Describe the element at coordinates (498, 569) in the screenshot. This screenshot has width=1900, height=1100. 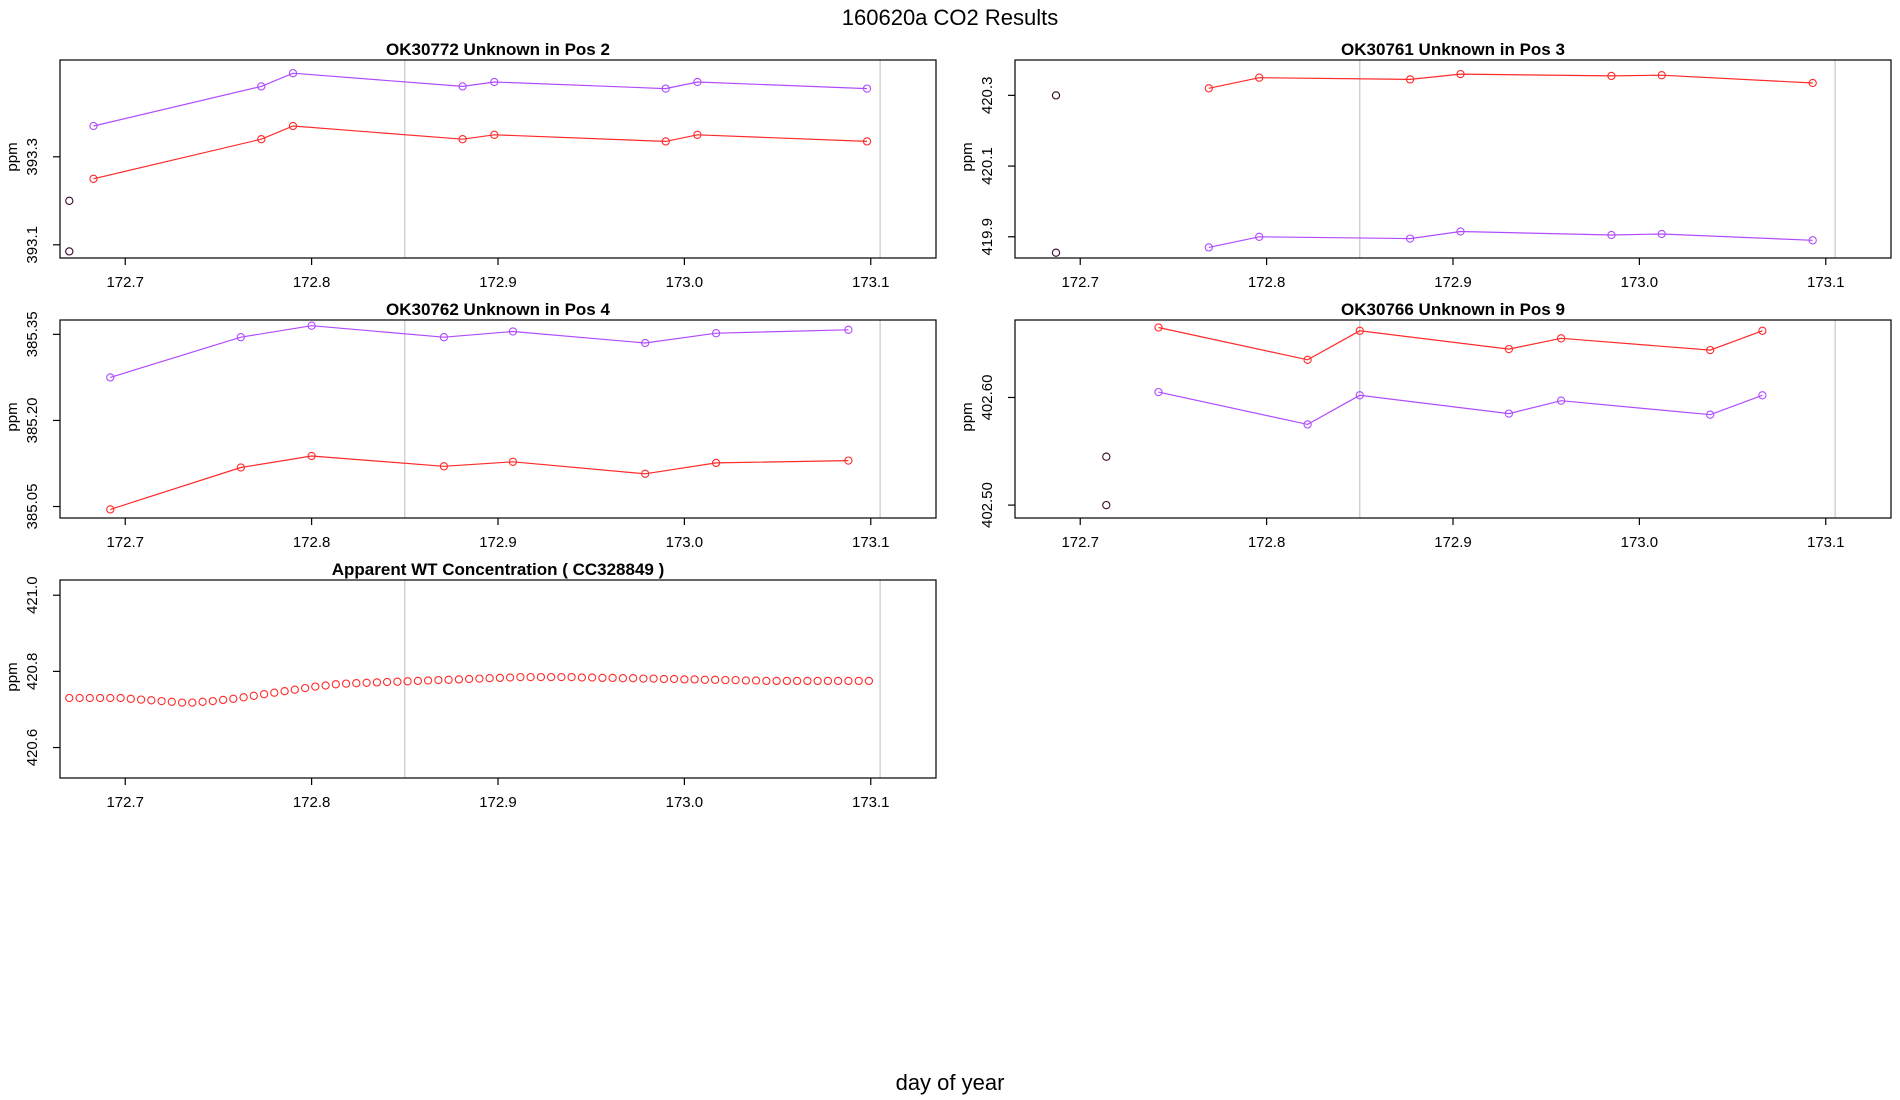
I see `panel-title: Apparent WT Concentration ( CC328849 )` at that location.